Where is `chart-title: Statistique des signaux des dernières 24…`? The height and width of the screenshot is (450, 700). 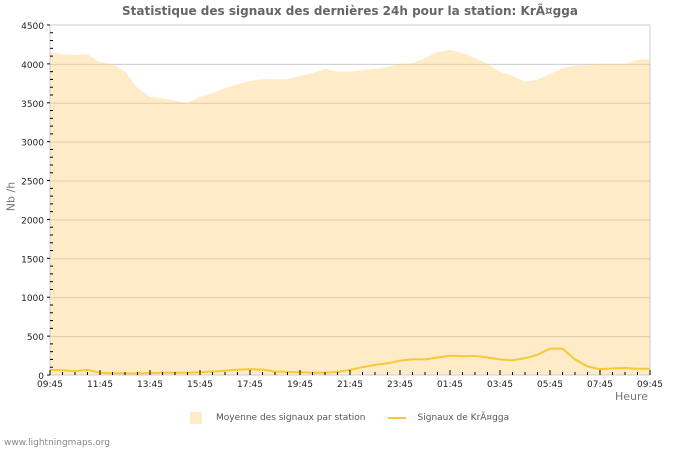
chart-title: Statistique des signaux des dernières 24… is located at coordinates (350, 11).